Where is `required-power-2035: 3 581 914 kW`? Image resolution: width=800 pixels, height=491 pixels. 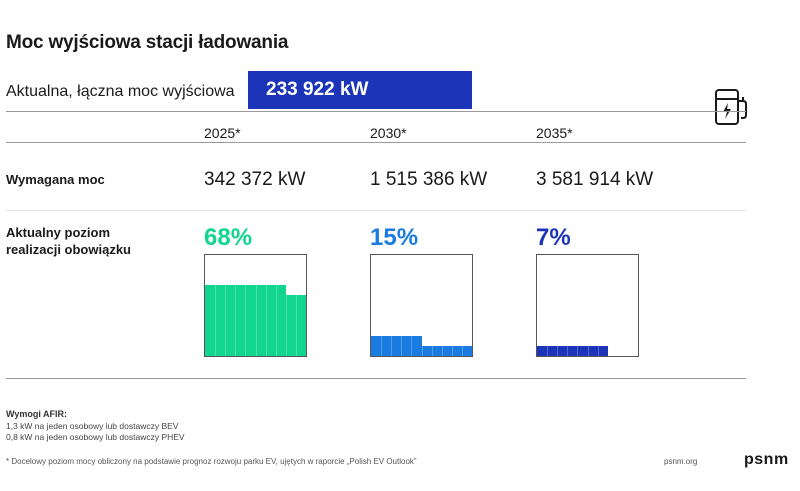 required-power-2035: 3 581 914 kW is located at coordinates (595, 179).